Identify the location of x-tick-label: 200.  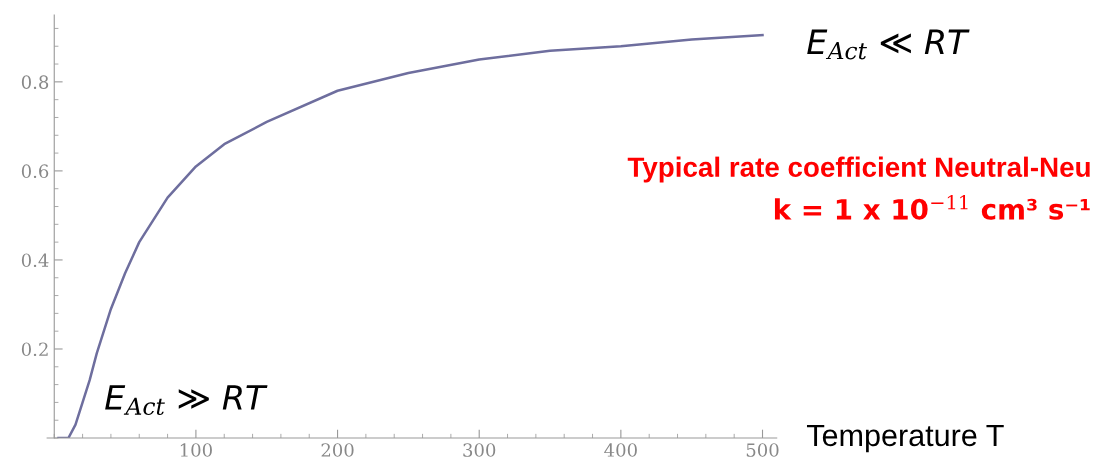
(337, 450).